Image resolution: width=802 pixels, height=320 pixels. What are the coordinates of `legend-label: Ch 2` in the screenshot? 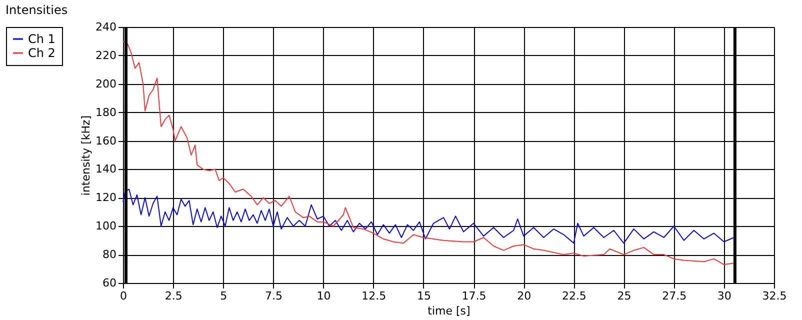 It's located at (42, 53).